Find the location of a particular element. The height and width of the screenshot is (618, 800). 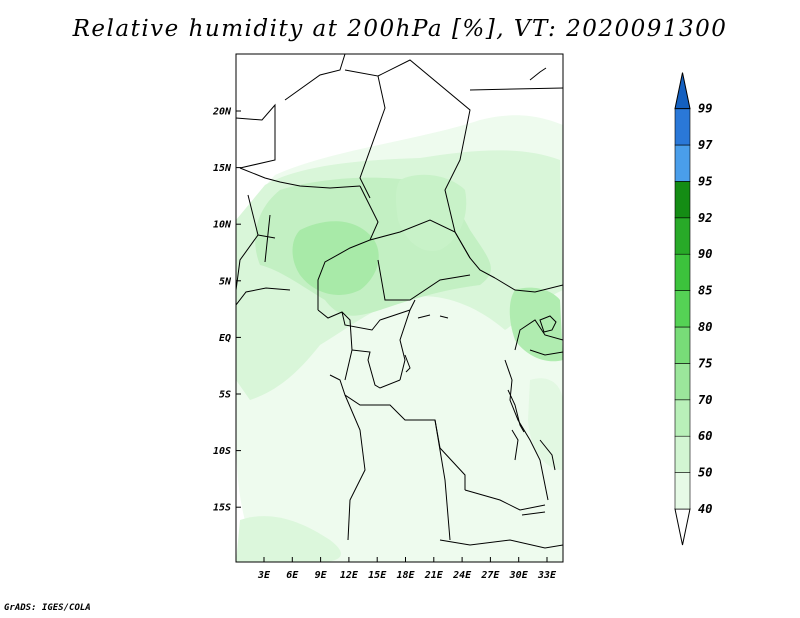

colorbar-lower-arrow is located at coordinates (682, 527).